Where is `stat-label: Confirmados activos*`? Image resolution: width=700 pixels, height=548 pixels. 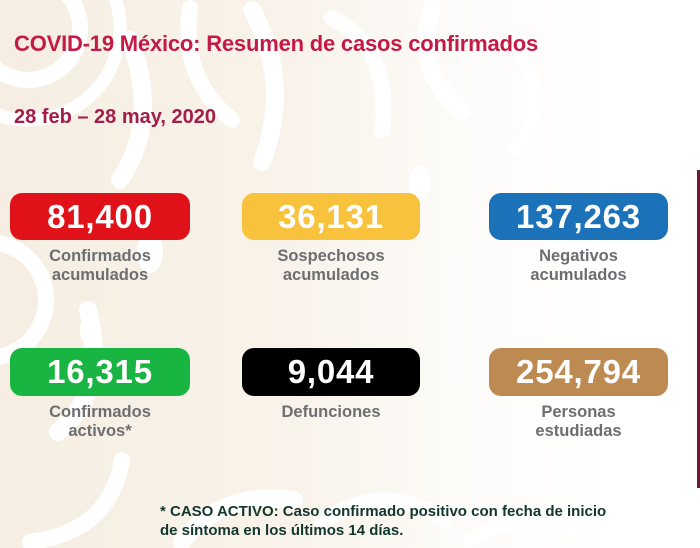 stat-label: Confirmados activos* is located at coordinates (100, 422).